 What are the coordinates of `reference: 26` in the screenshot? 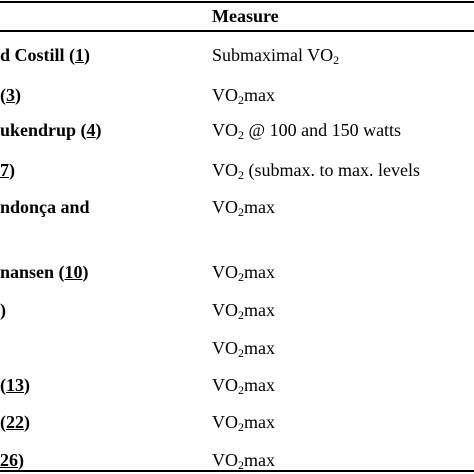 It's located at (9, 460).